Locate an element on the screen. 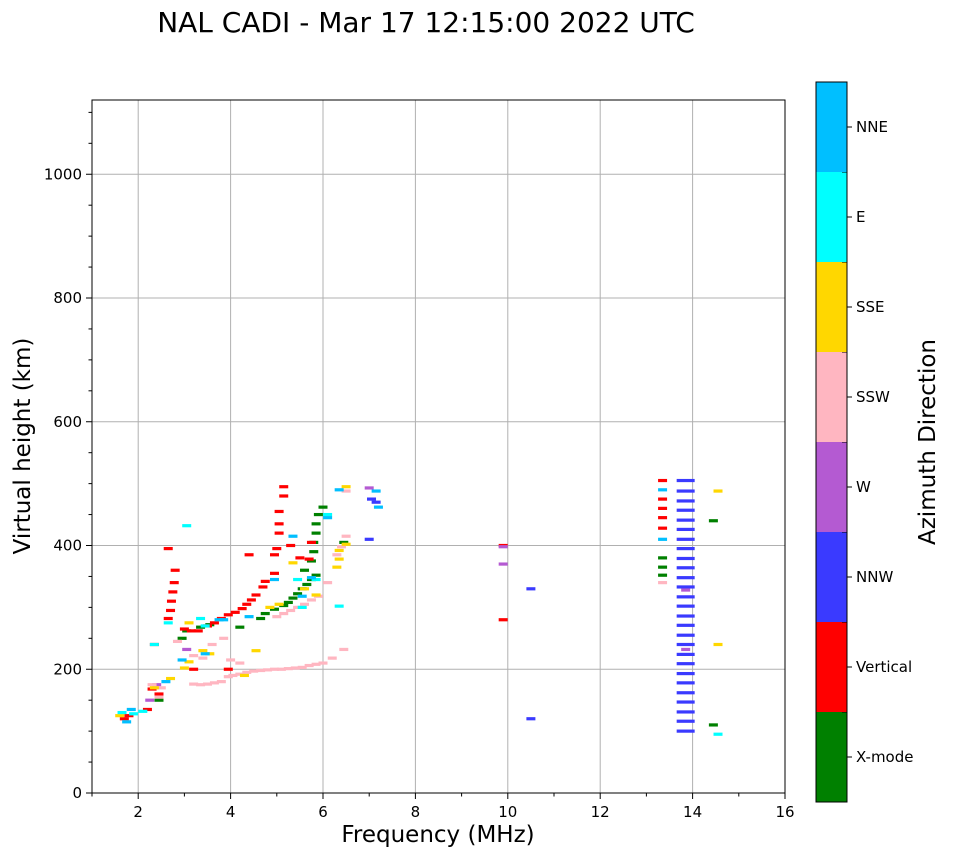 This screenshot has width=958, height=857. x-tick-label: 12 is located at coordinates (600, 812).